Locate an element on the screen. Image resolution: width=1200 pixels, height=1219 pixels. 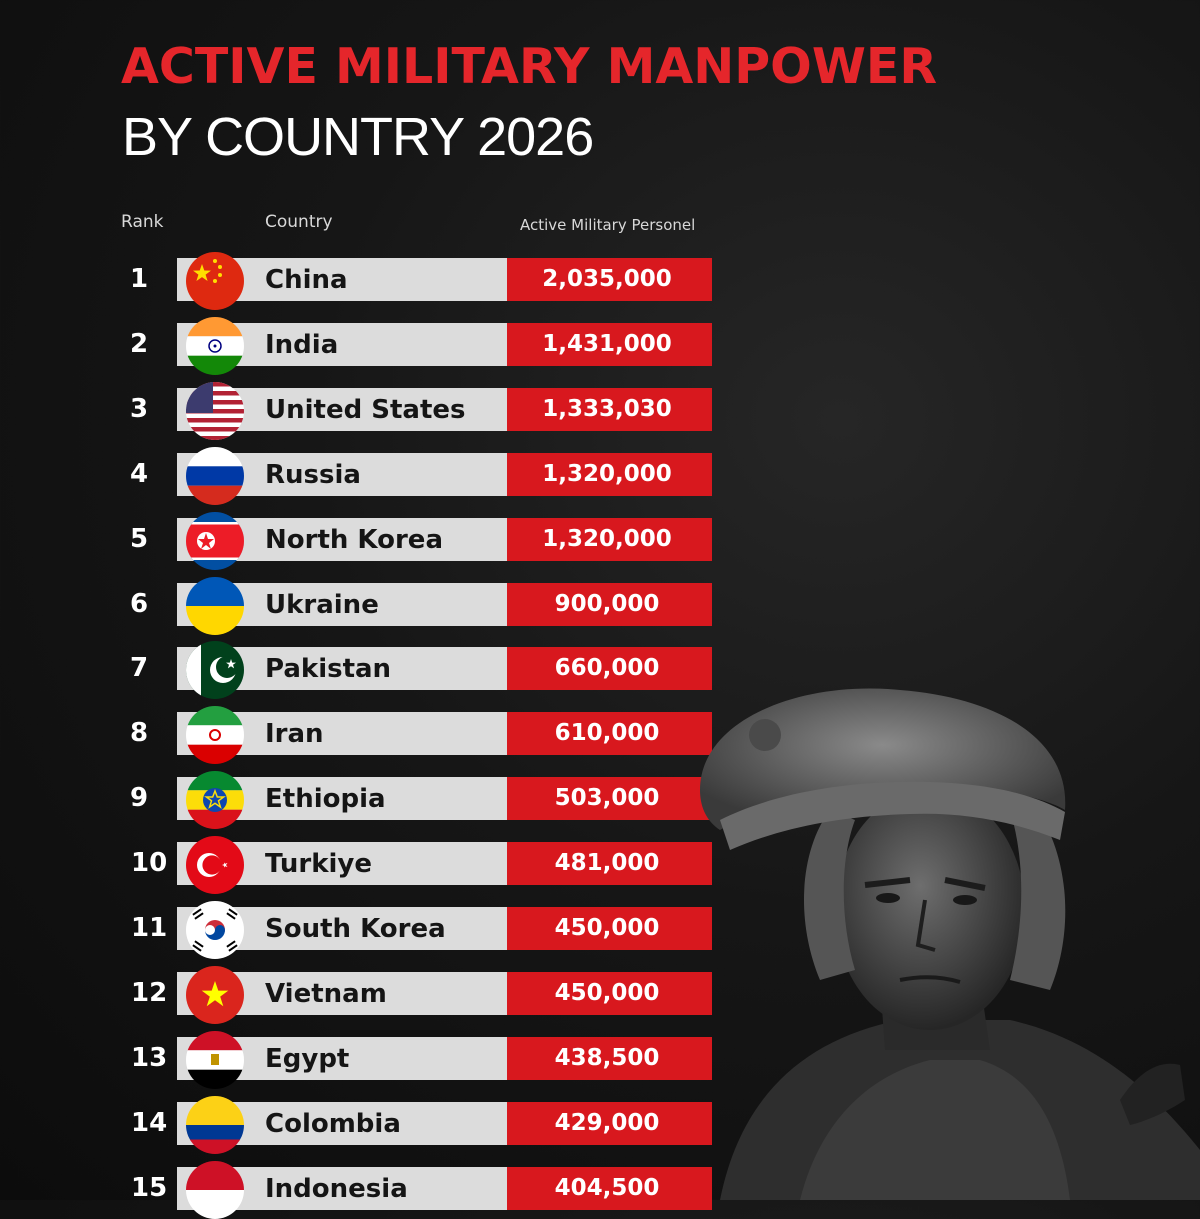
table-row: 10 Turkiye 481,000 is located at coordinates (360, 865).